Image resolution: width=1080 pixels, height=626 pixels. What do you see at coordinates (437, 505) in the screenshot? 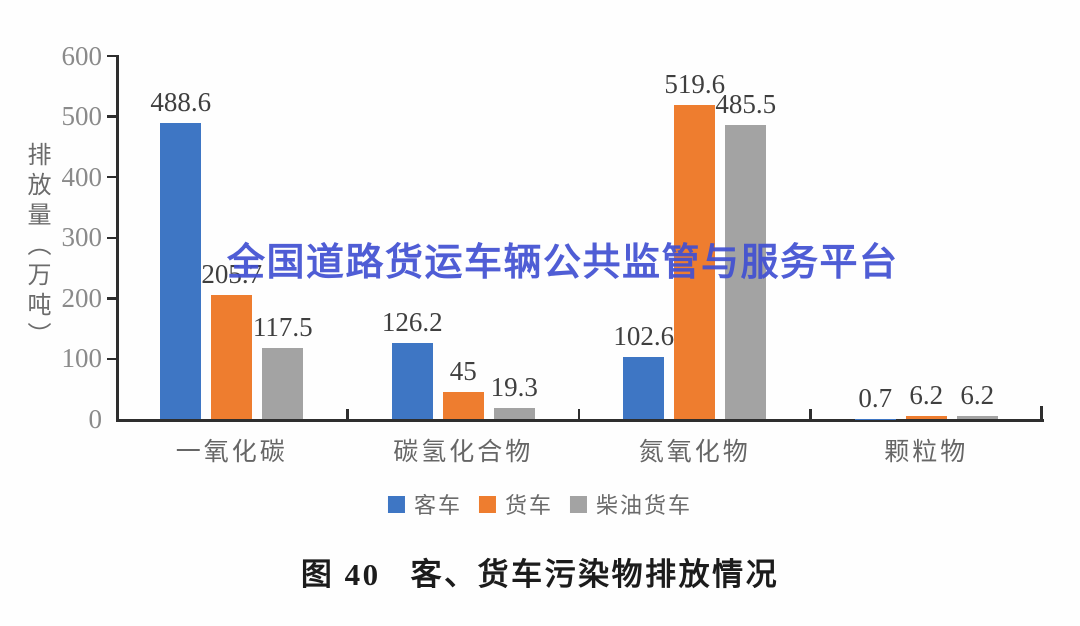
I see `legend-label: 客车` at bounding box center [437, 505].